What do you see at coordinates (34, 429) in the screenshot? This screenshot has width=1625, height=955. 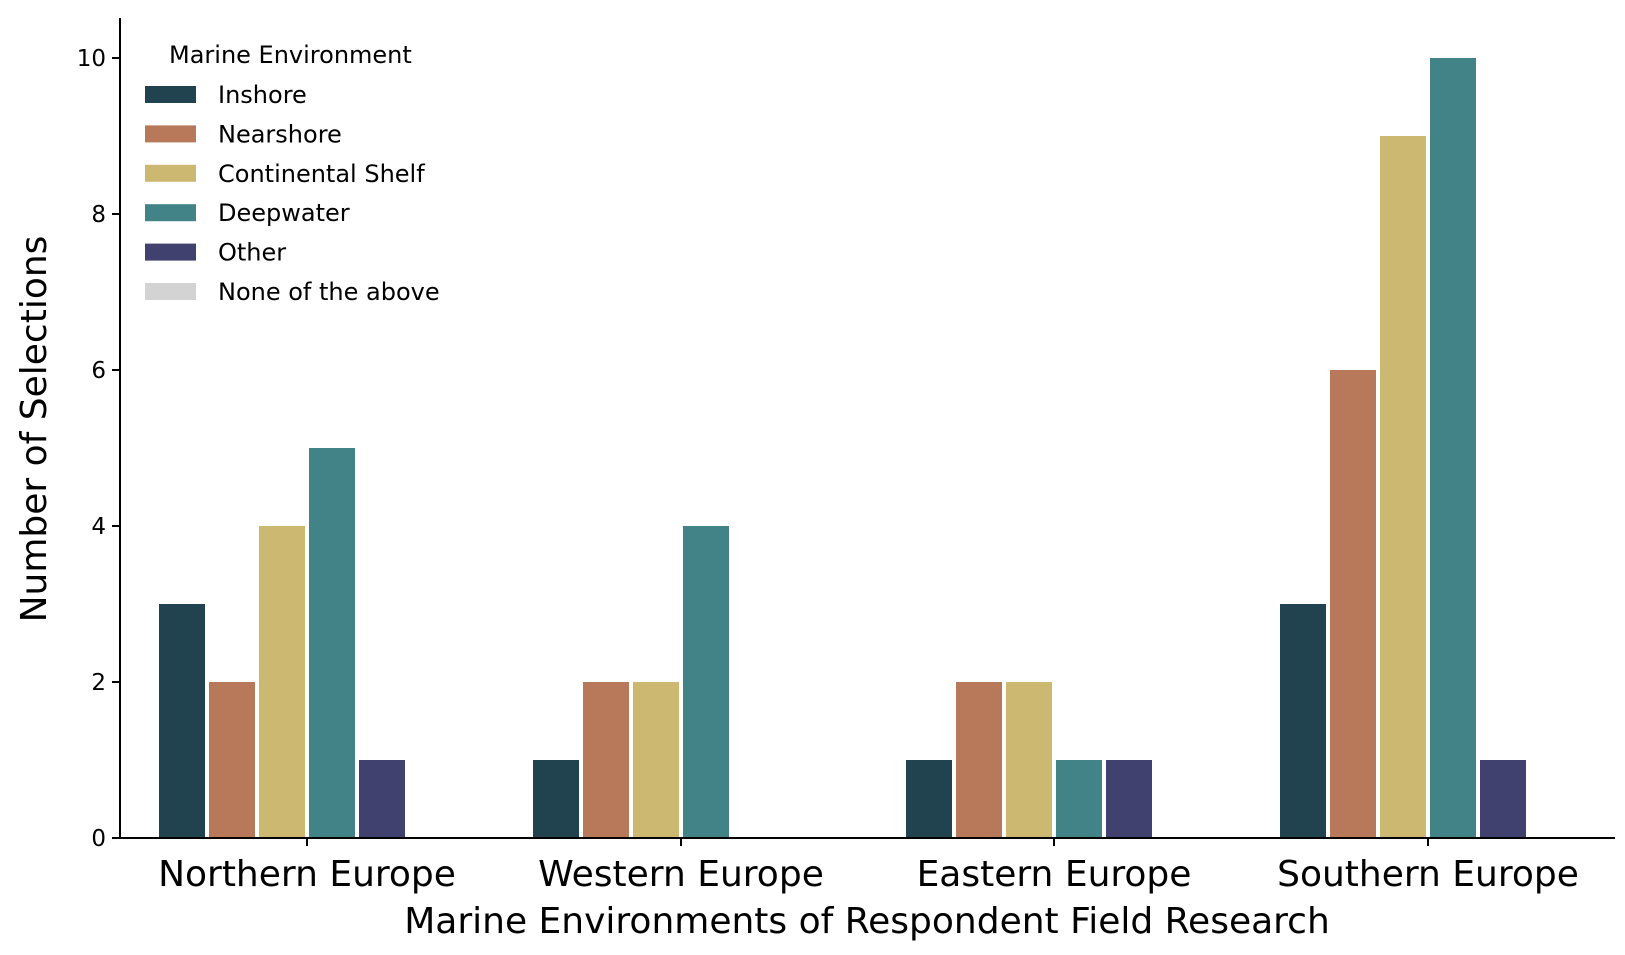 I see `y-axis-title: Number of Selections` at bounding box center [34, 429].